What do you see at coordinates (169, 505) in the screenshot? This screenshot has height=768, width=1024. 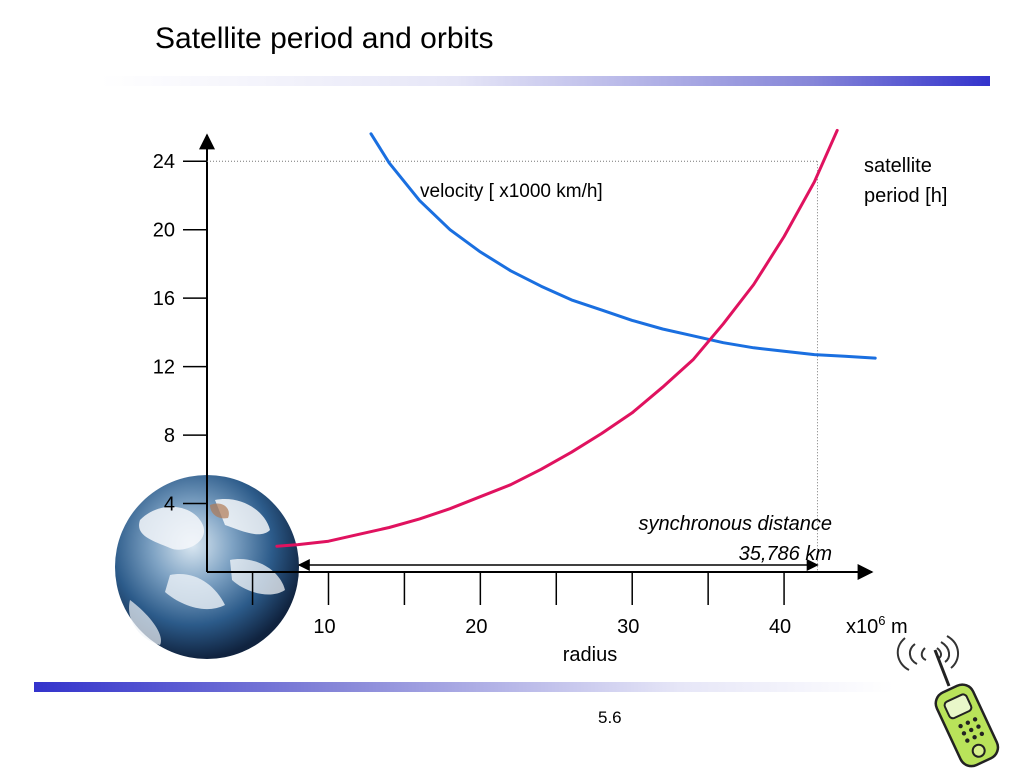 I see `y-tick-label-4: 4` at bounding box center [169, 505].